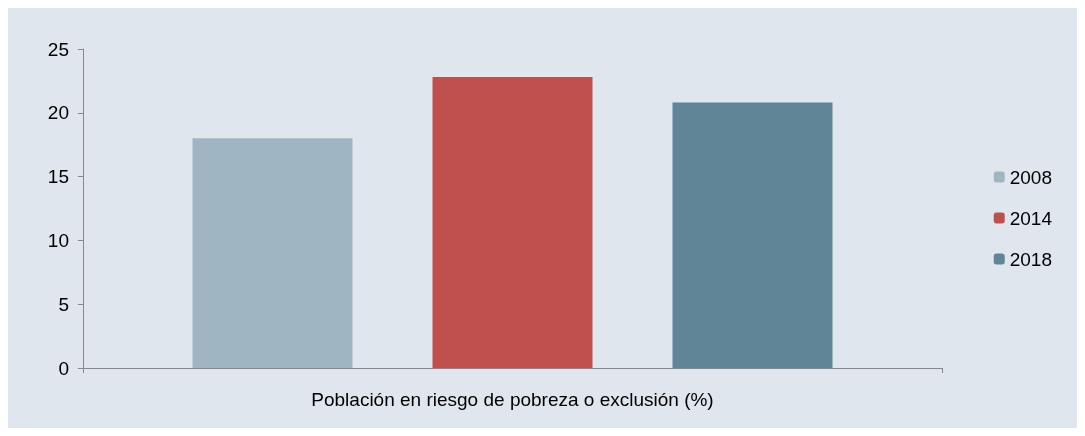 The image size is (1085, 436). I want to click on legend-label: 2018, so click(1031, 259).